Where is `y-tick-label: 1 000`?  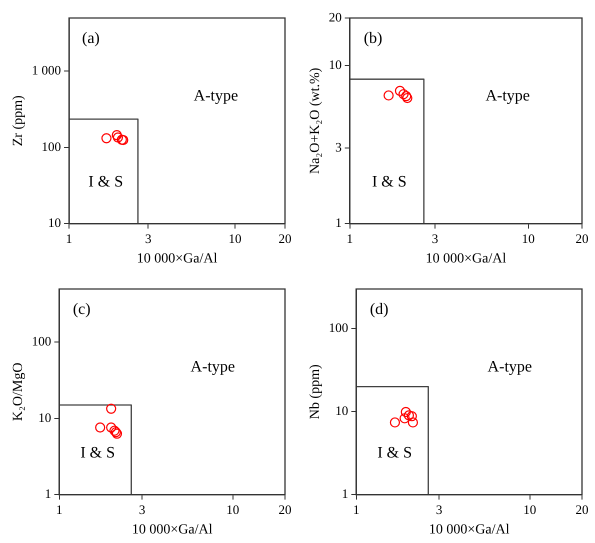 y-tick-label: 1 000 is located at coordinates (47, 70).